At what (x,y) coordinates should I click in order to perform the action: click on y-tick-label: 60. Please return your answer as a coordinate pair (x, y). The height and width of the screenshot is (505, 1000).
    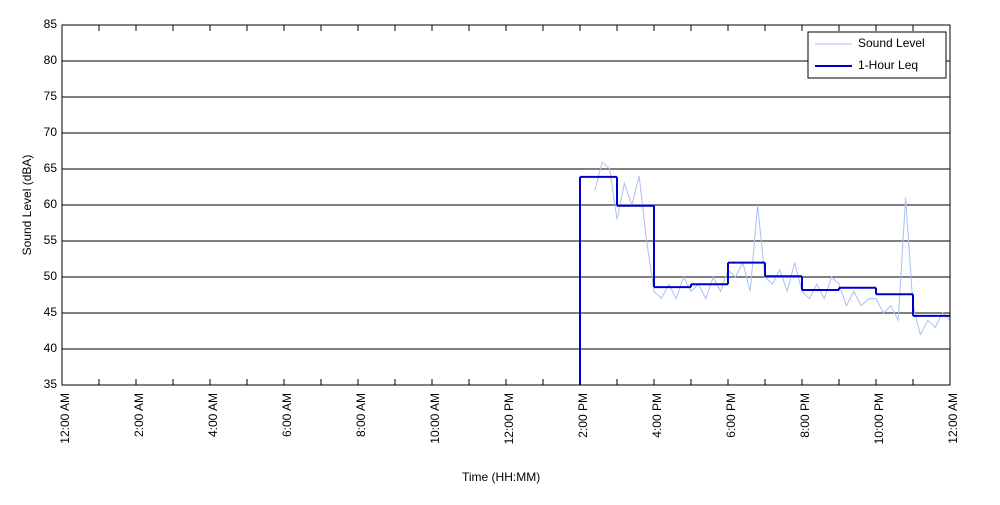
    Looking at the image, I should click on (51, 204).